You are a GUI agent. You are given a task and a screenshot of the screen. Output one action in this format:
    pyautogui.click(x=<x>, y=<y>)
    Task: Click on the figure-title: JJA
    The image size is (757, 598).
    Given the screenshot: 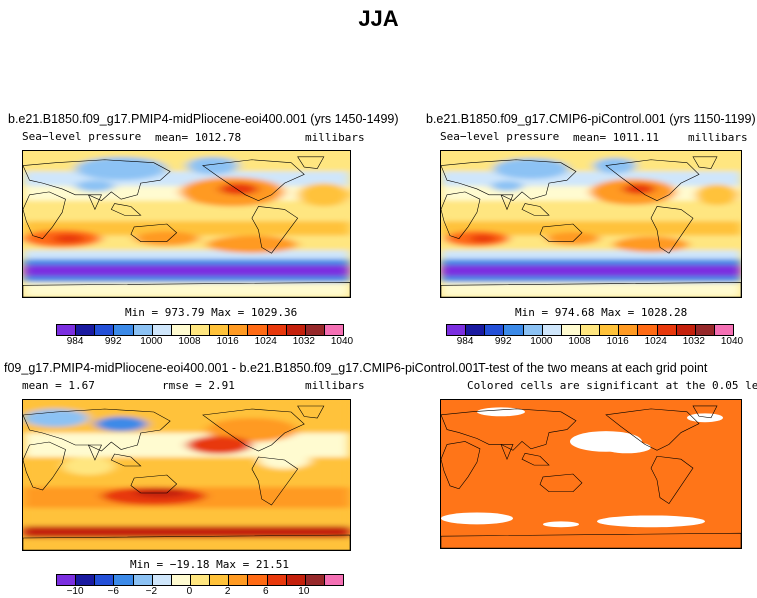 What is the action you would take?
    pyautogui.click(x=378, y=18)
    